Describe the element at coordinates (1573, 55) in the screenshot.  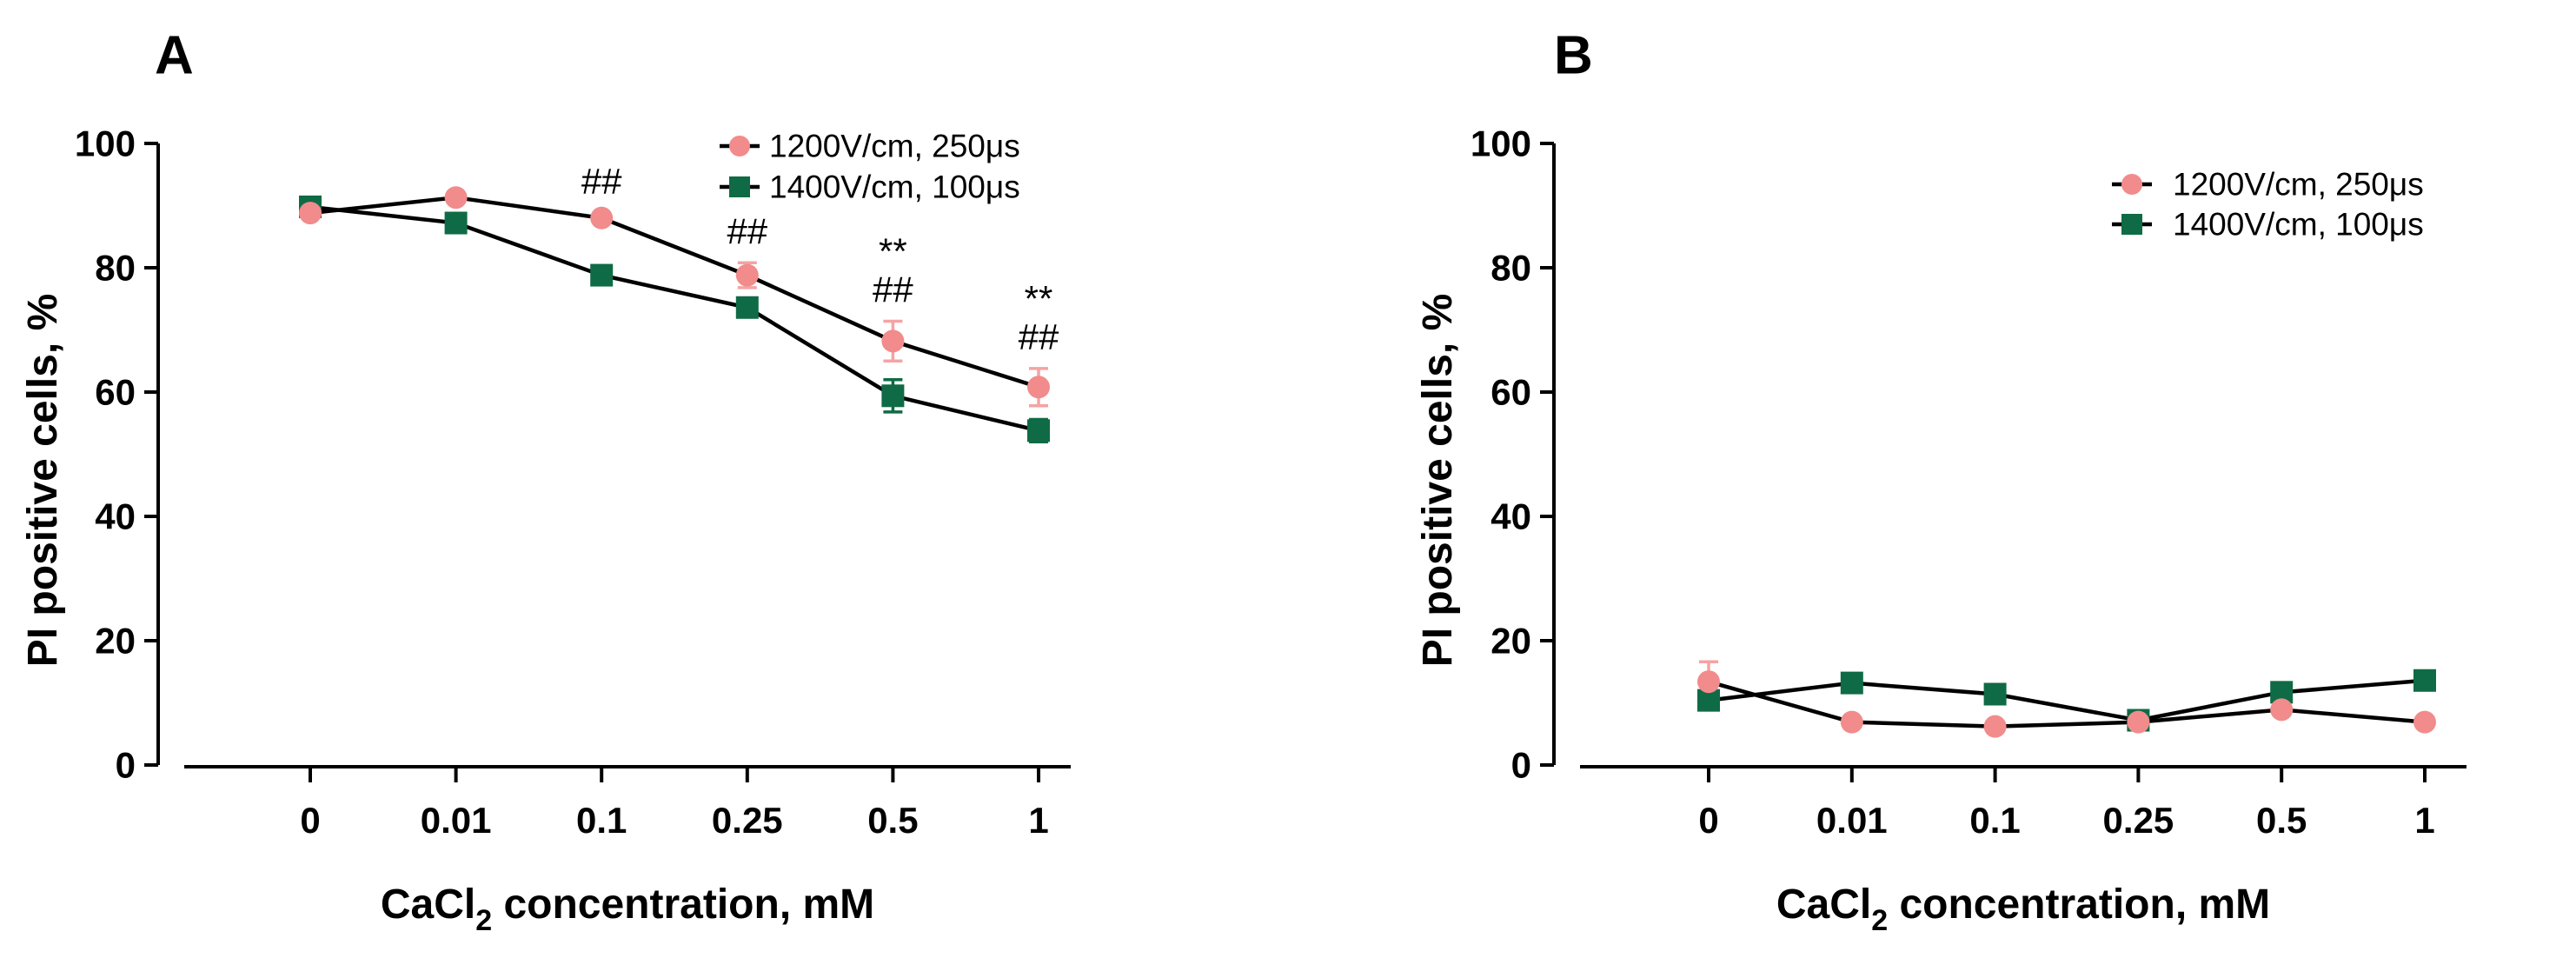
I see `panel-label: B` at that location.